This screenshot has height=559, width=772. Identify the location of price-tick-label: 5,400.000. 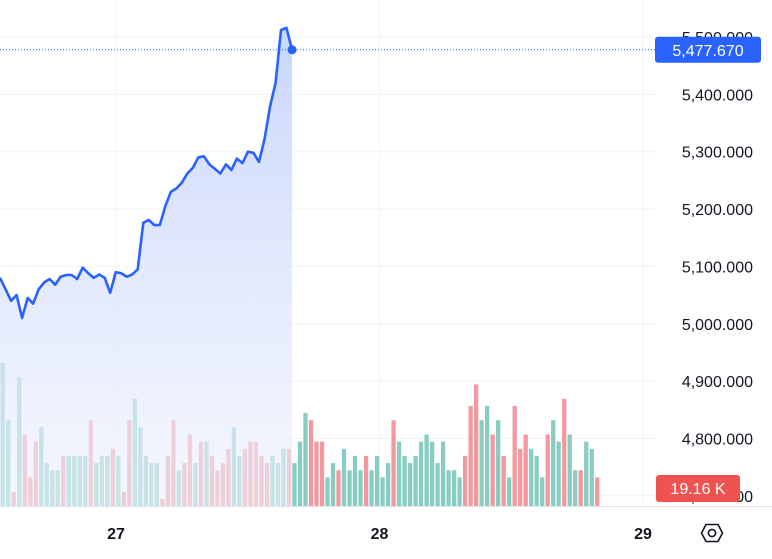
(717, 95).